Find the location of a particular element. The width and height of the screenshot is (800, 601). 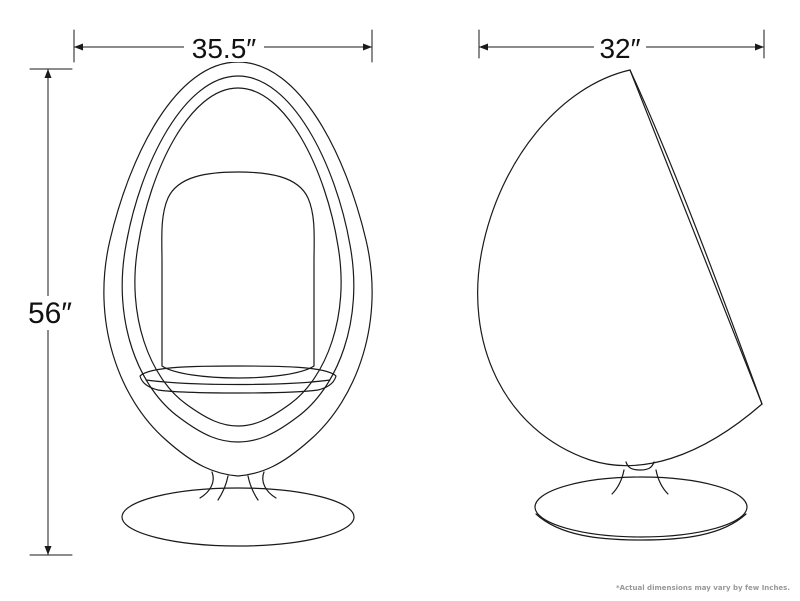

front-stem-left is located at coordinates (206, 485).